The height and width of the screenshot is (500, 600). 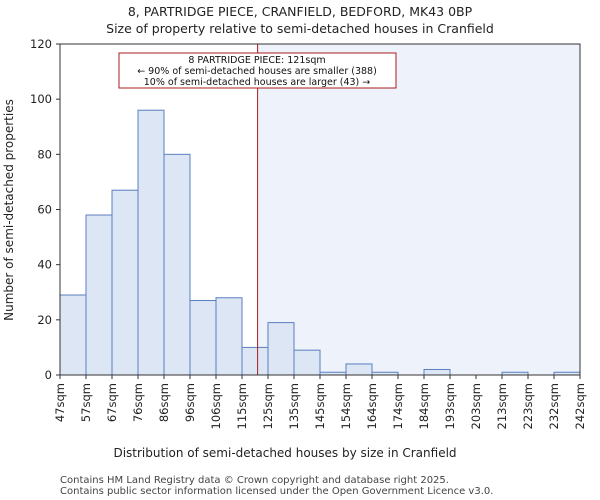 I want to click on x-tick-label: 145sqm, so click(x=320, y=406).